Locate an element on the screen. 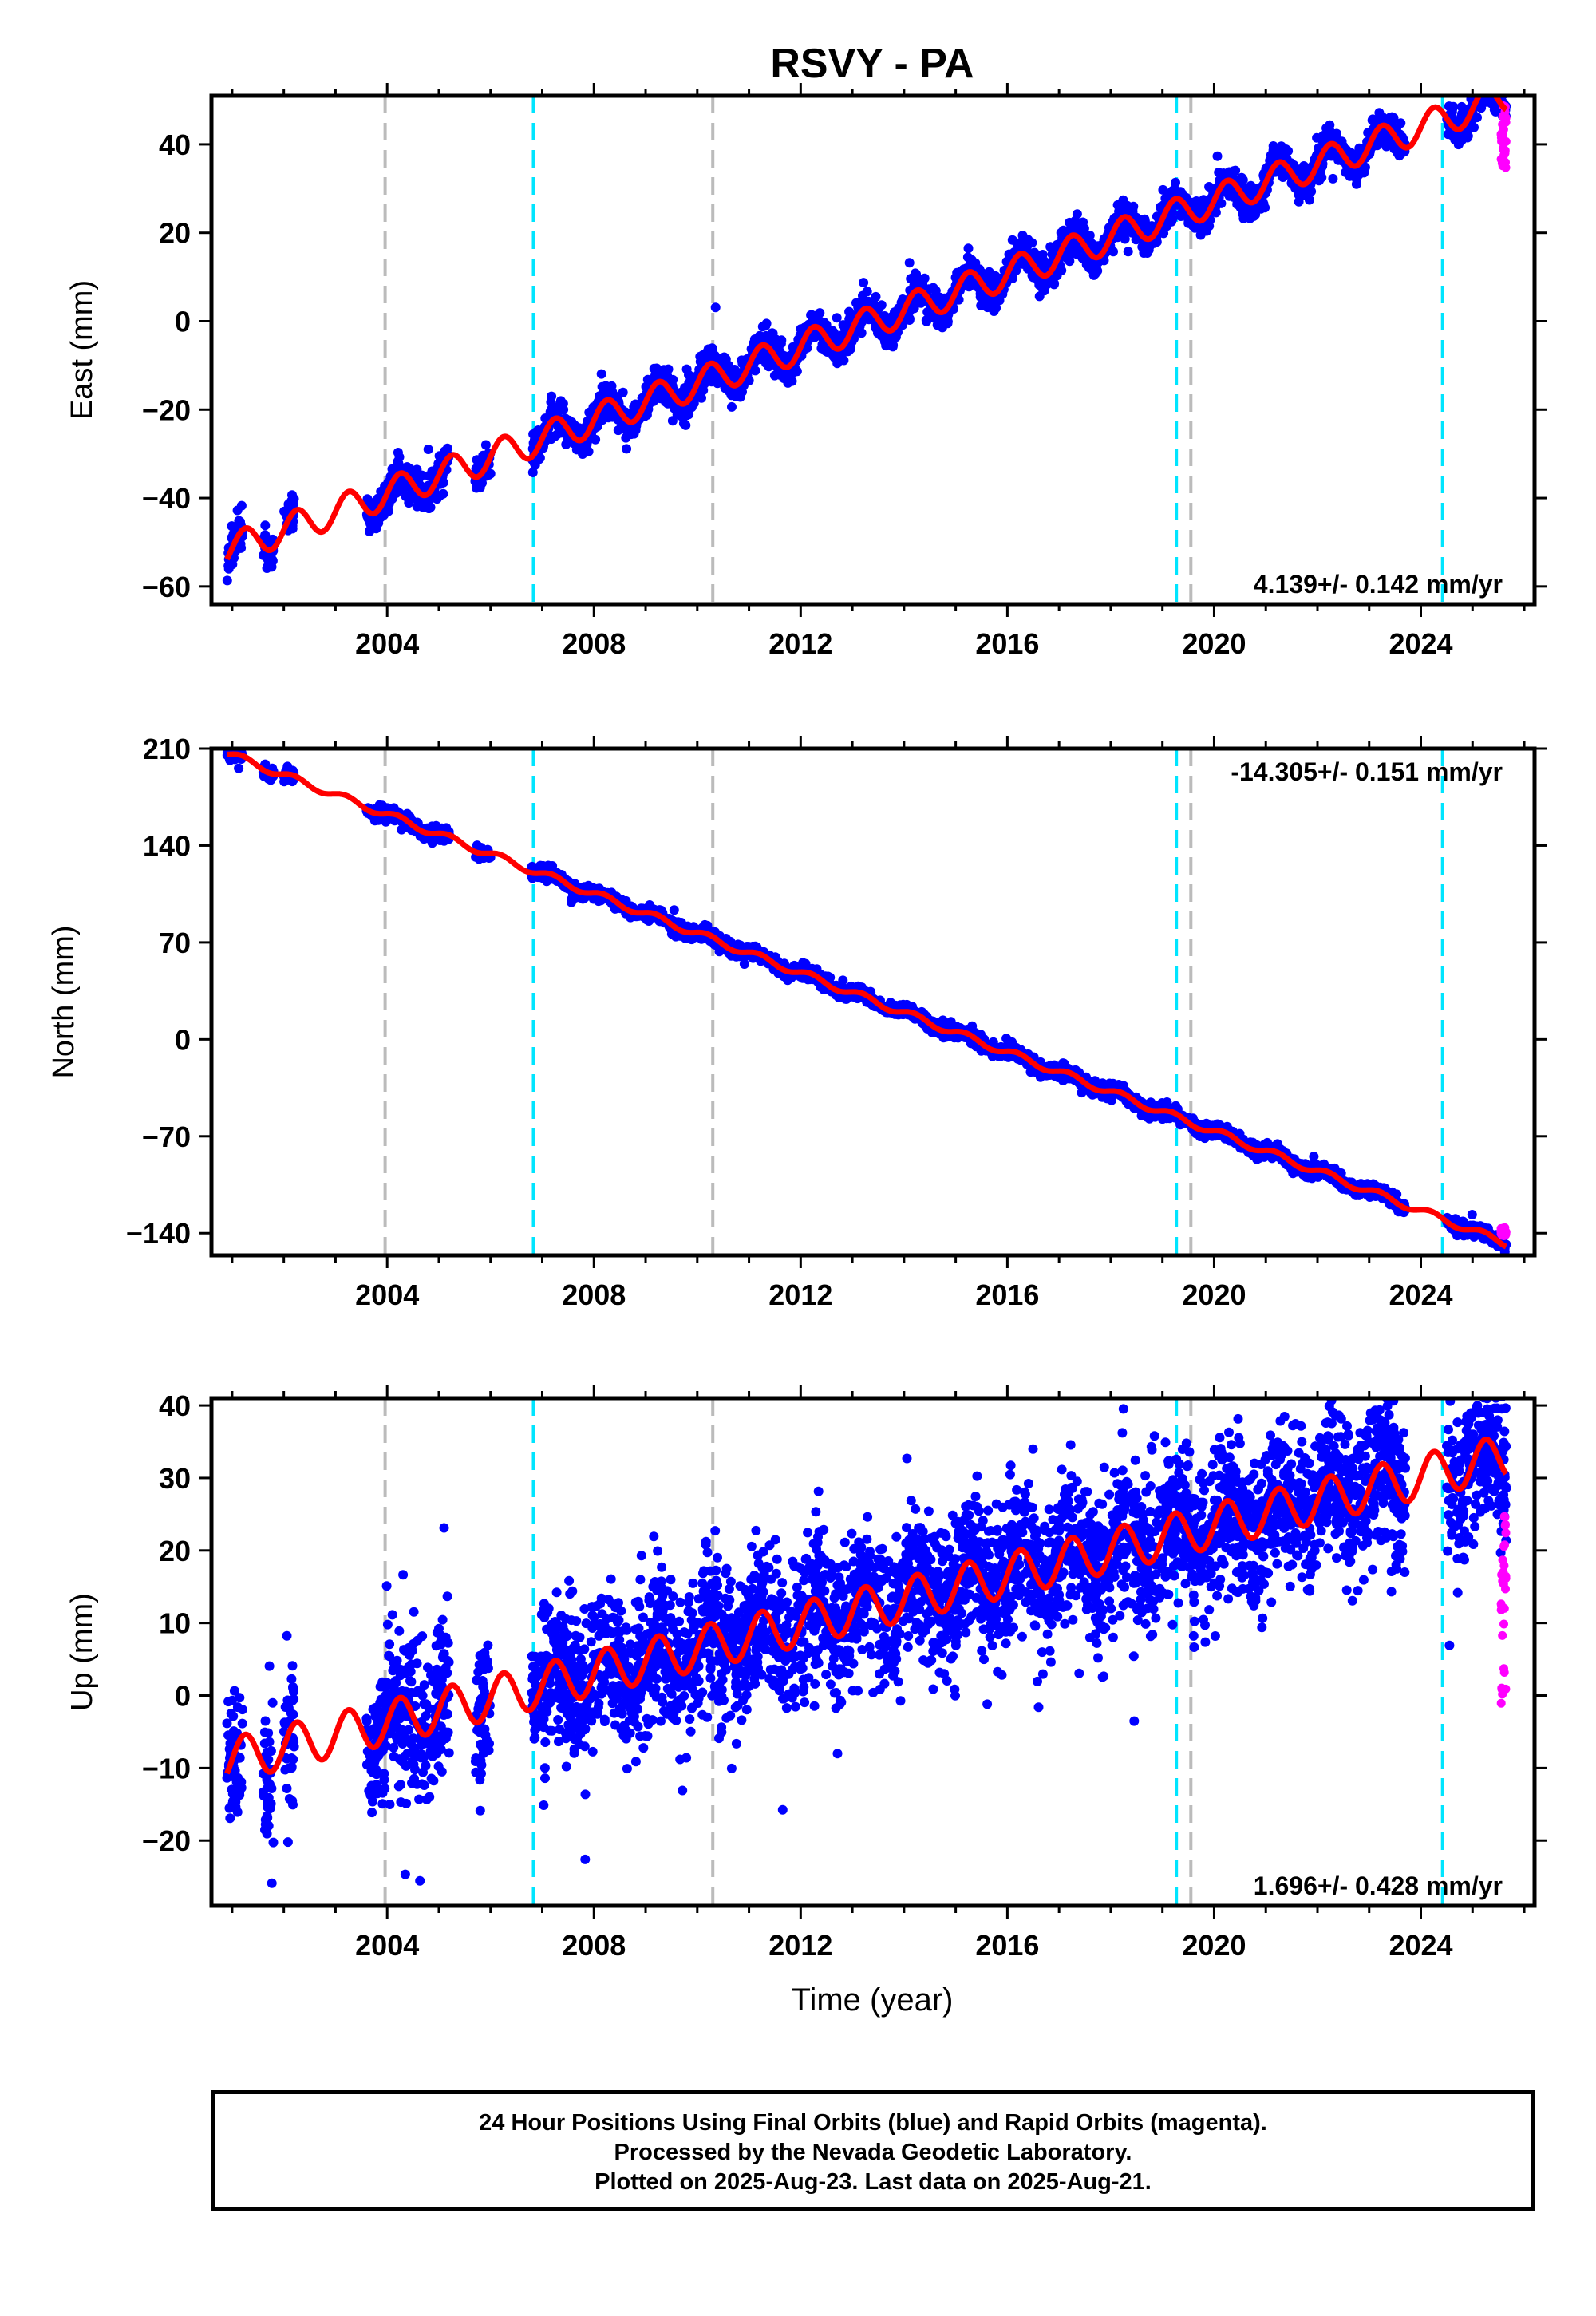 The image size is (1596, 2316). y-tick-label: 20 is located at coordinates (175, 234).